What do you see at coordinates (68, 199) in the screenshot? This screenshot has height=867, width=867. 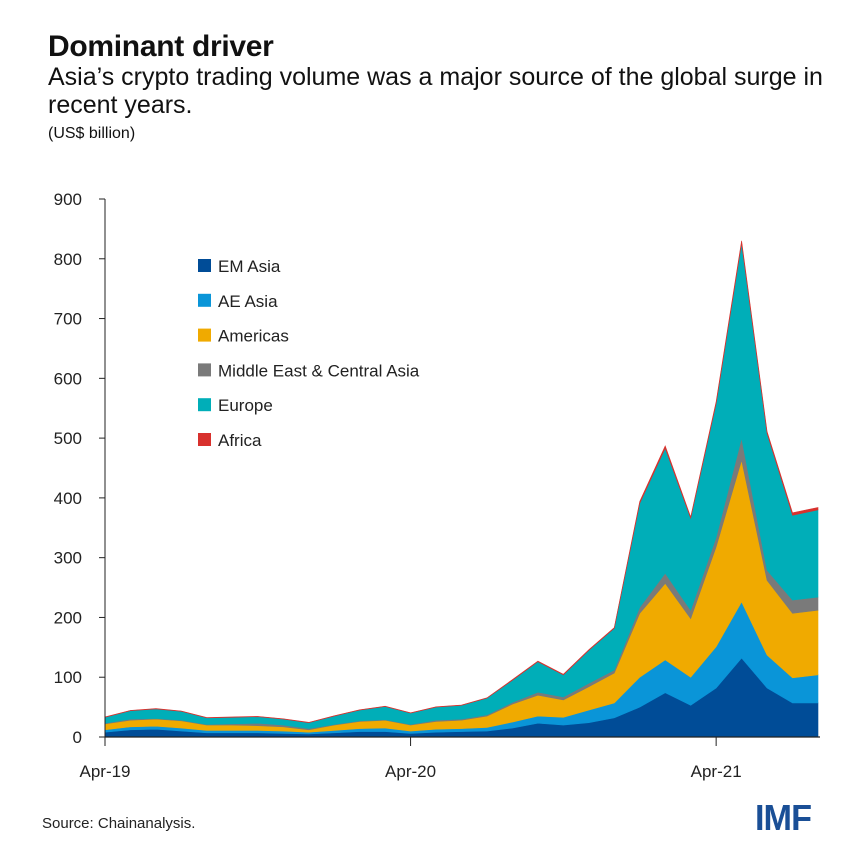 I see `y-tick-label: 900` at bounding box center [68, 199].